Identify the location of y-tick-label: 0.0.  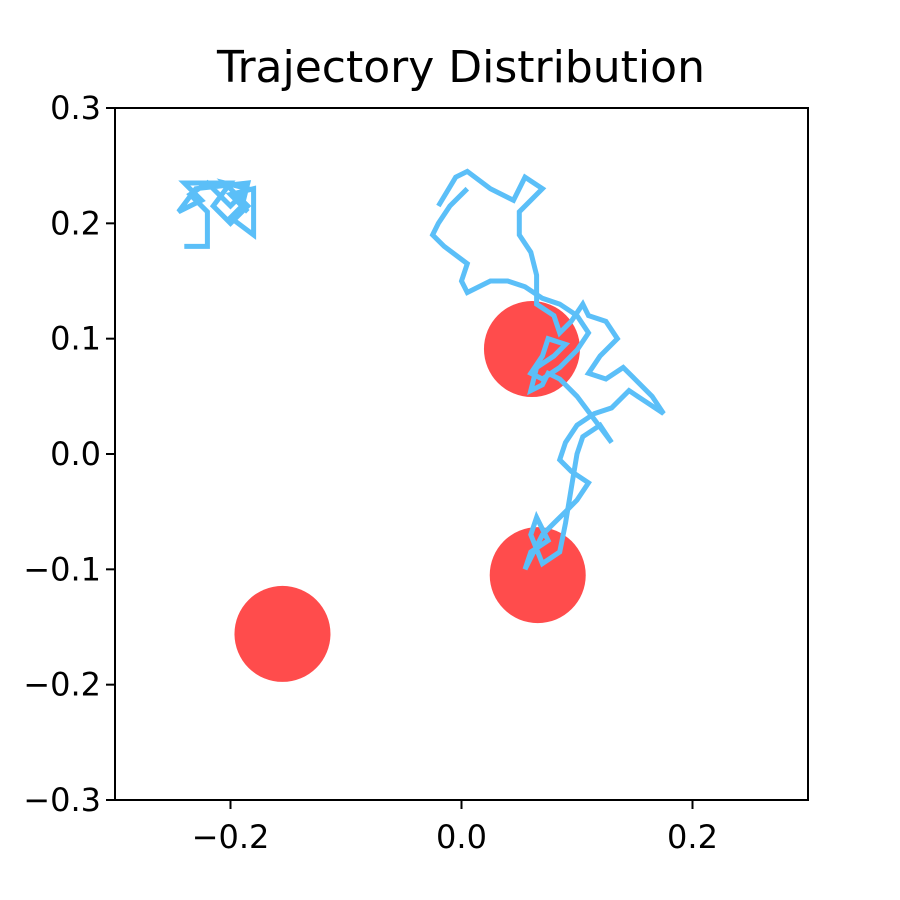
(75, 454).